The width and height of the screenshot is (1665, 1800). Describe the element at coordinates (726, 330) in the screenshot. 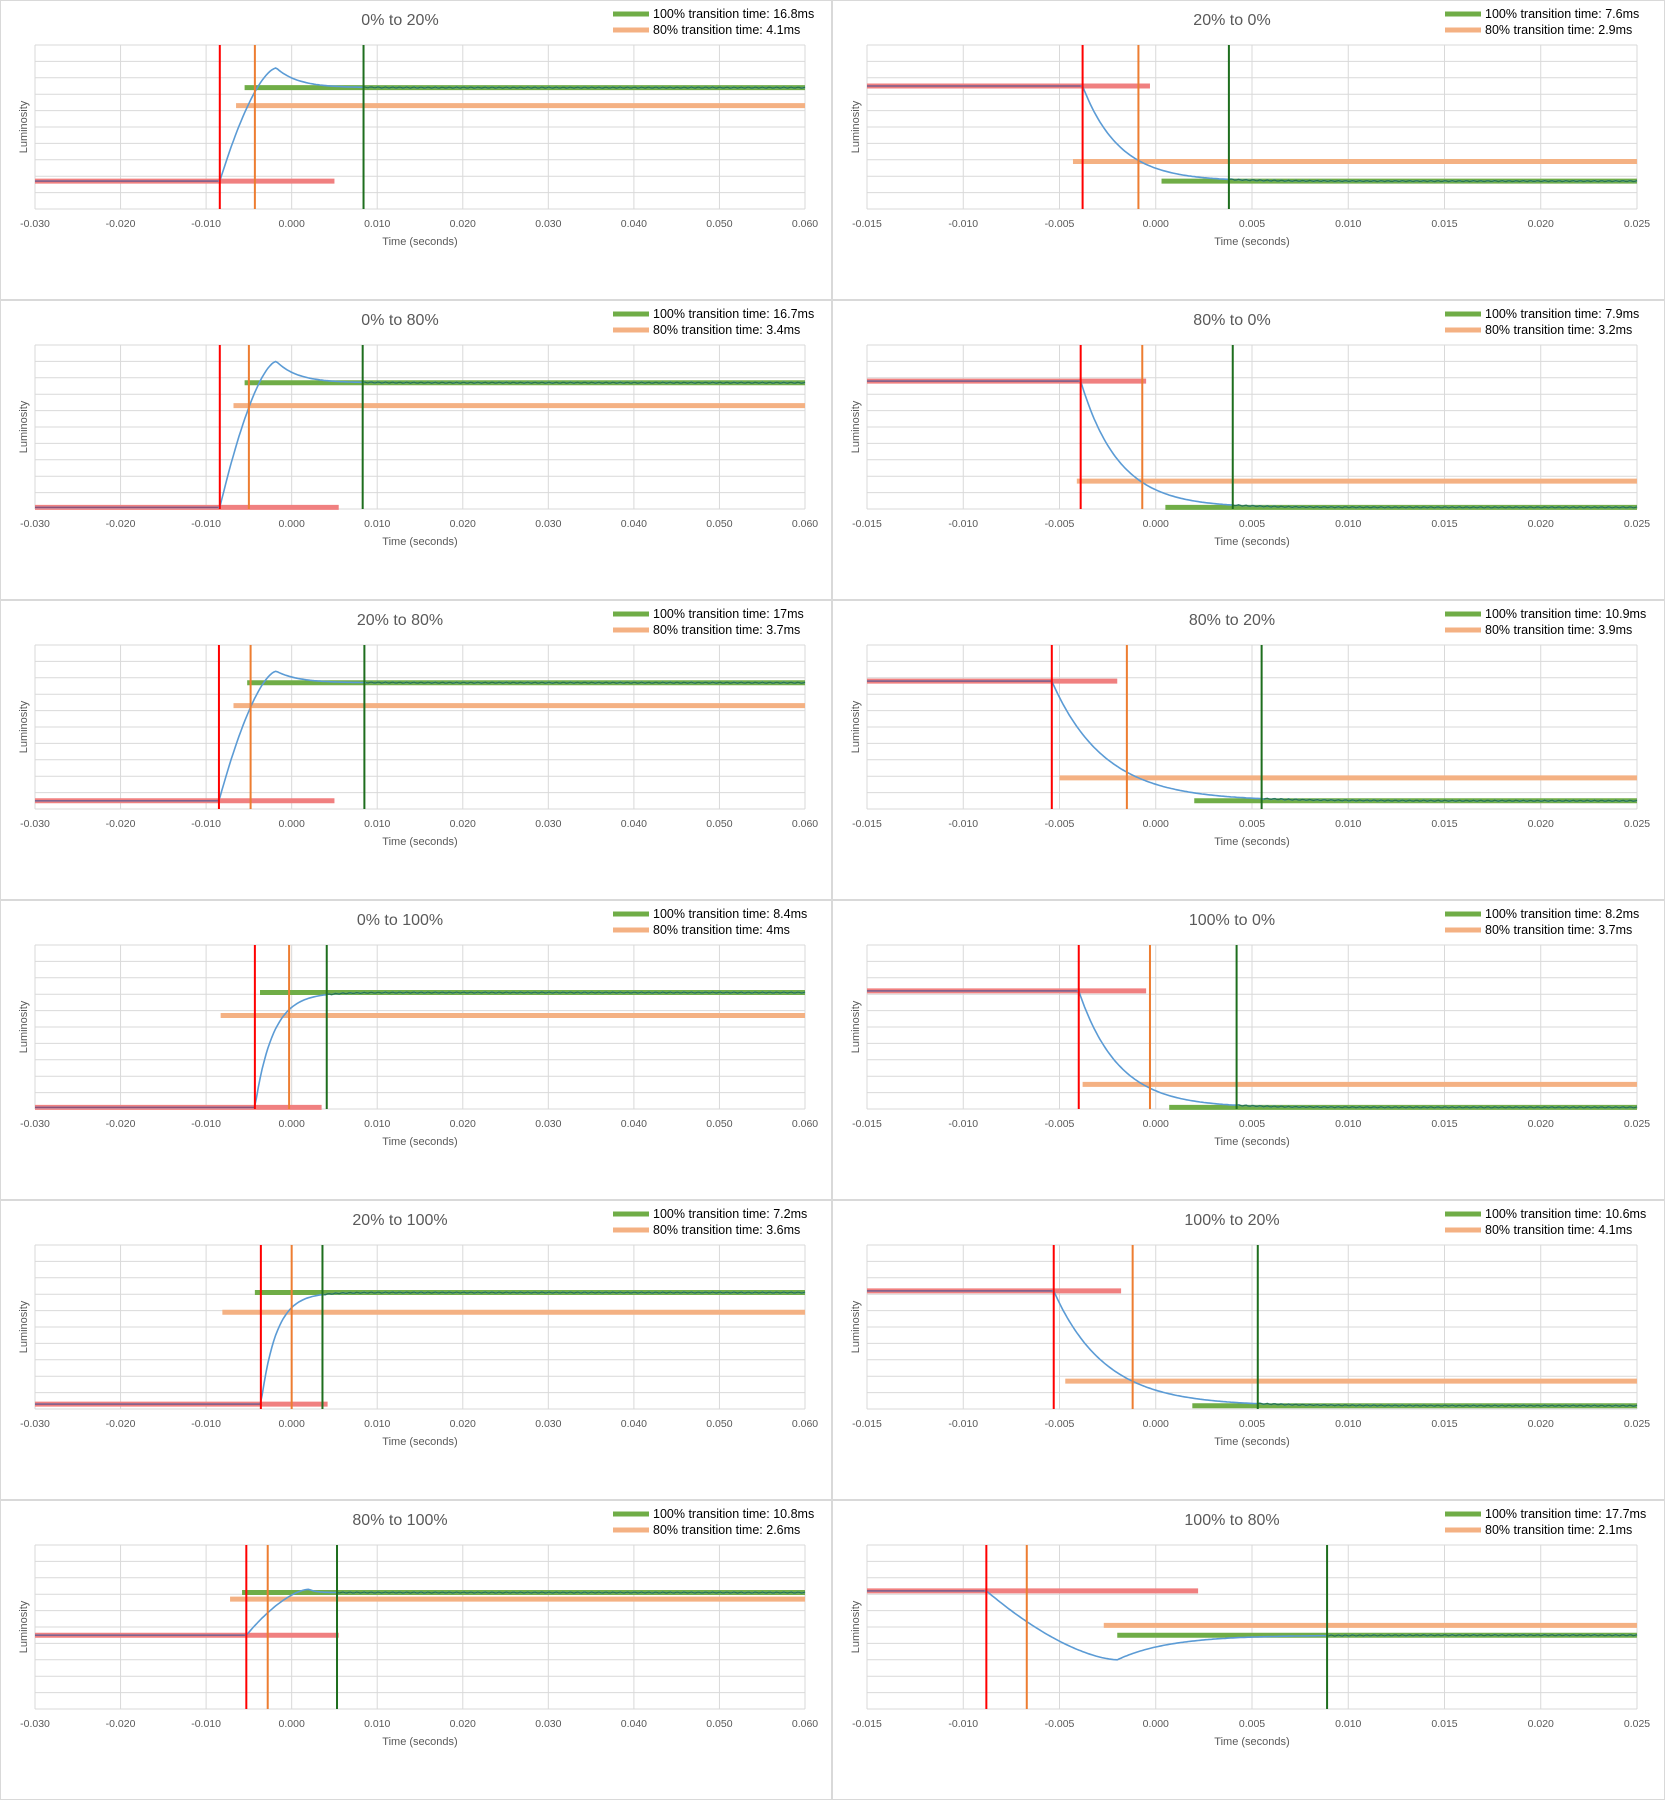

I see `legend-label-80: 80% transition time: 3.4ms` at that location.